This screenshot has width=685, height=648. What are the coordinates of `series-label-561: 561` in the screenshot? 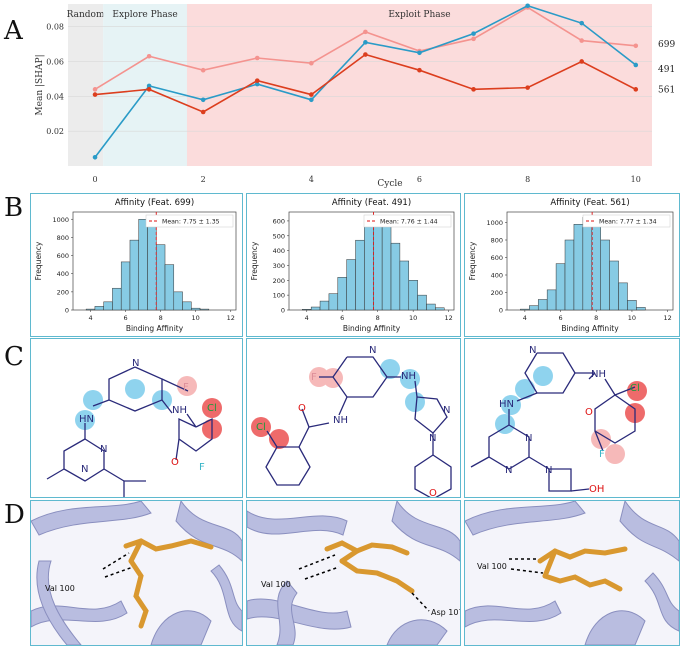 It's located at (666, 90).